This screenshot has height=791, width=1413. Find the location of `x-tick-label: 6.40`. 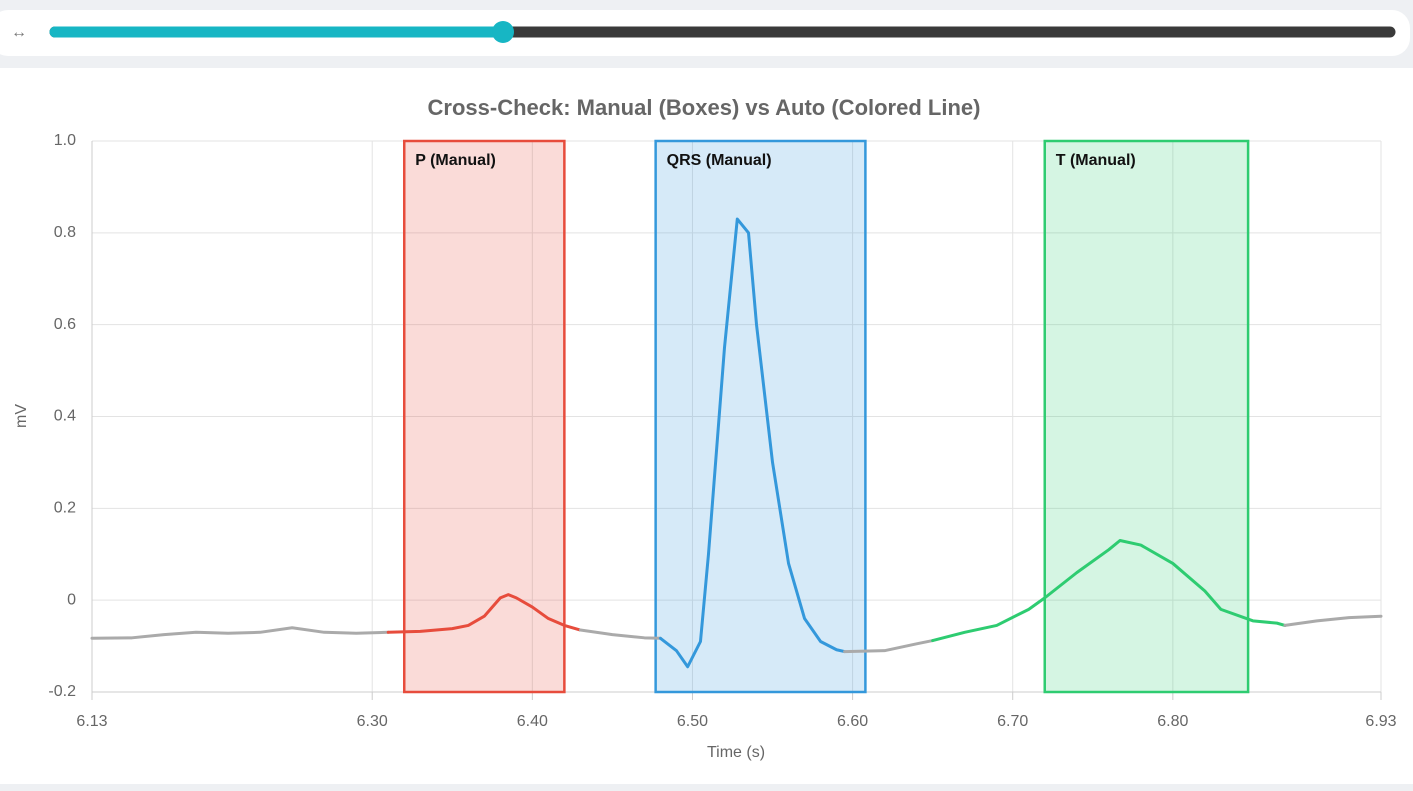

x-tick-label: 6.40 is located at coordinates (532, 721).